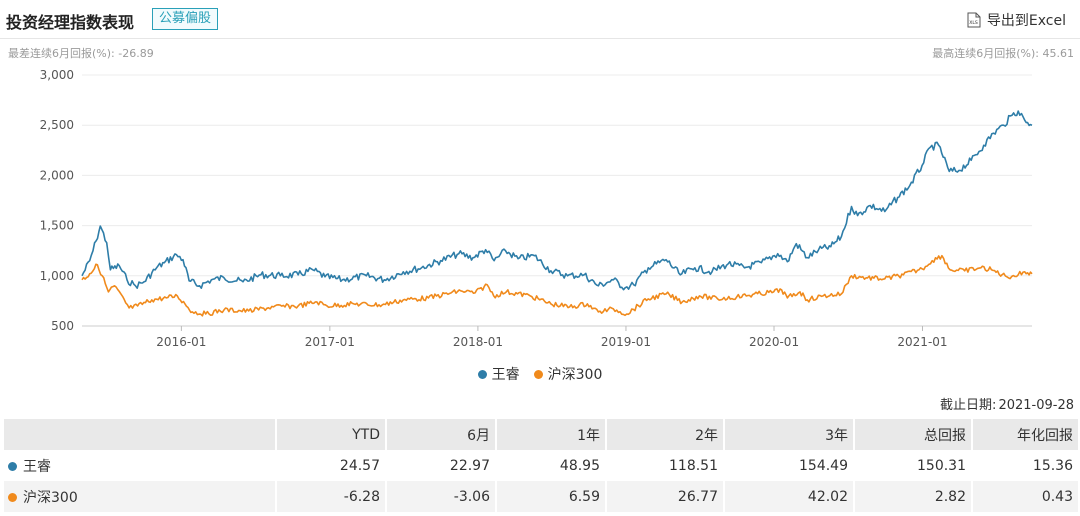  What do you see at coordinates (922, 342) in the screenshot?
I see `x-tick-label: 2021-01` at bounding box center [922, 342].